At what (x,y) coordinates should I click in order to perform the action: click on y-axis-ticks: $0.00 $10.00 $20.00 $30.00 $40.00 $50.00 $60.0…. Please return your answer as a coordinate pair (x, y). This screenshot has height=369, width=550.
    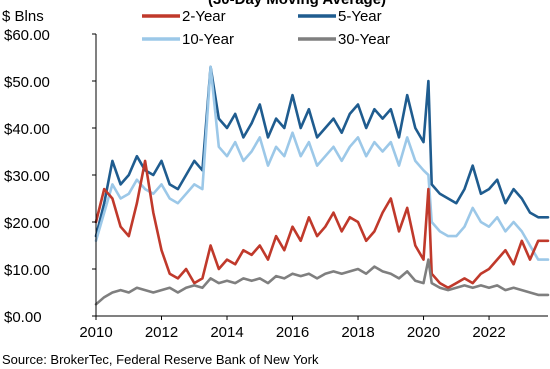
    Looking at the image, I should click on (50, 176).